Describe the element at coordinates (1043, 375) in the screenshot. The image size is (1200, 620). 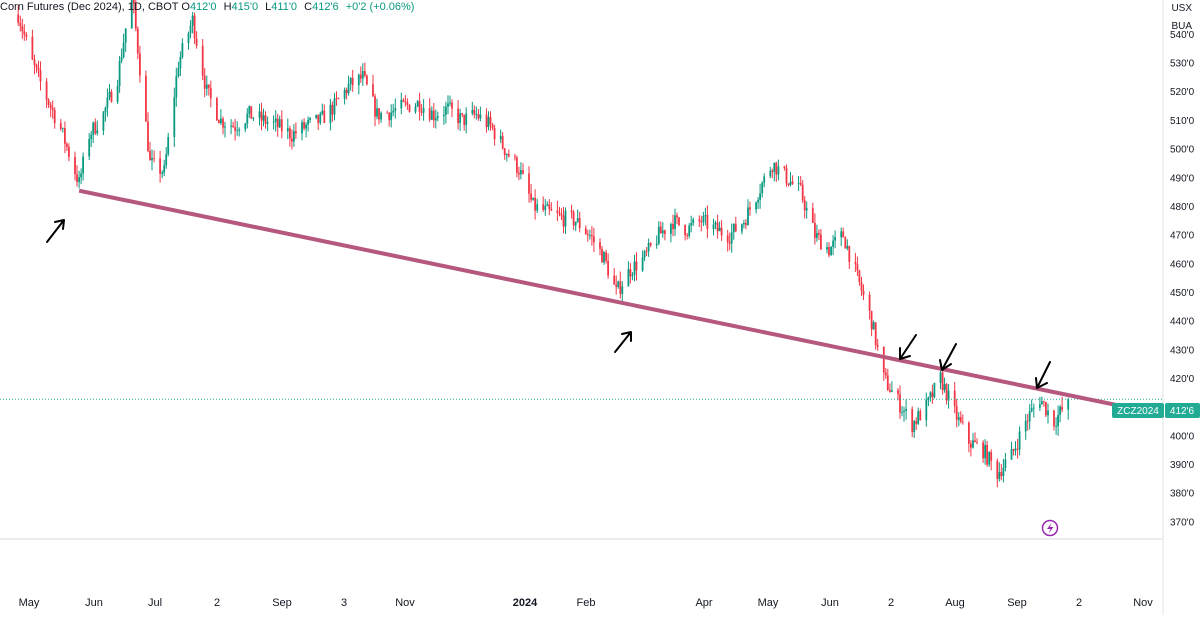
I see `arrow-down-icon` at that location.